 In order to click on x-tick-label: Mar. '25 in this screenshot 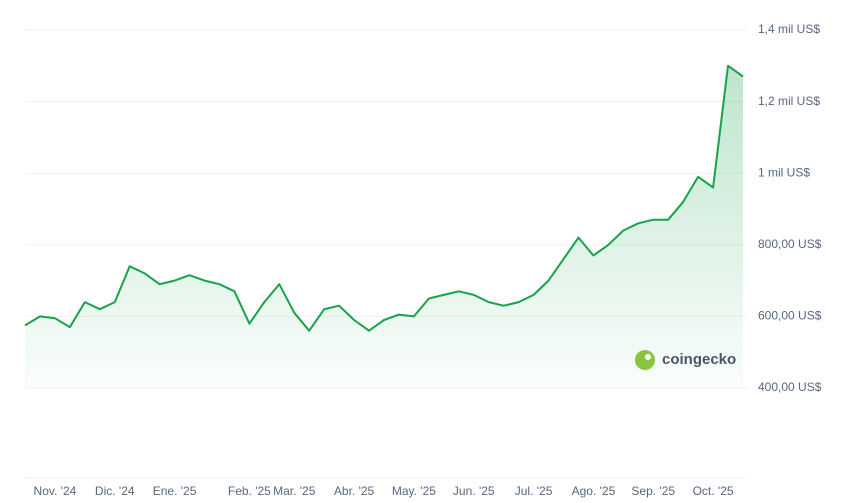, I will do `click(294, 491)`.